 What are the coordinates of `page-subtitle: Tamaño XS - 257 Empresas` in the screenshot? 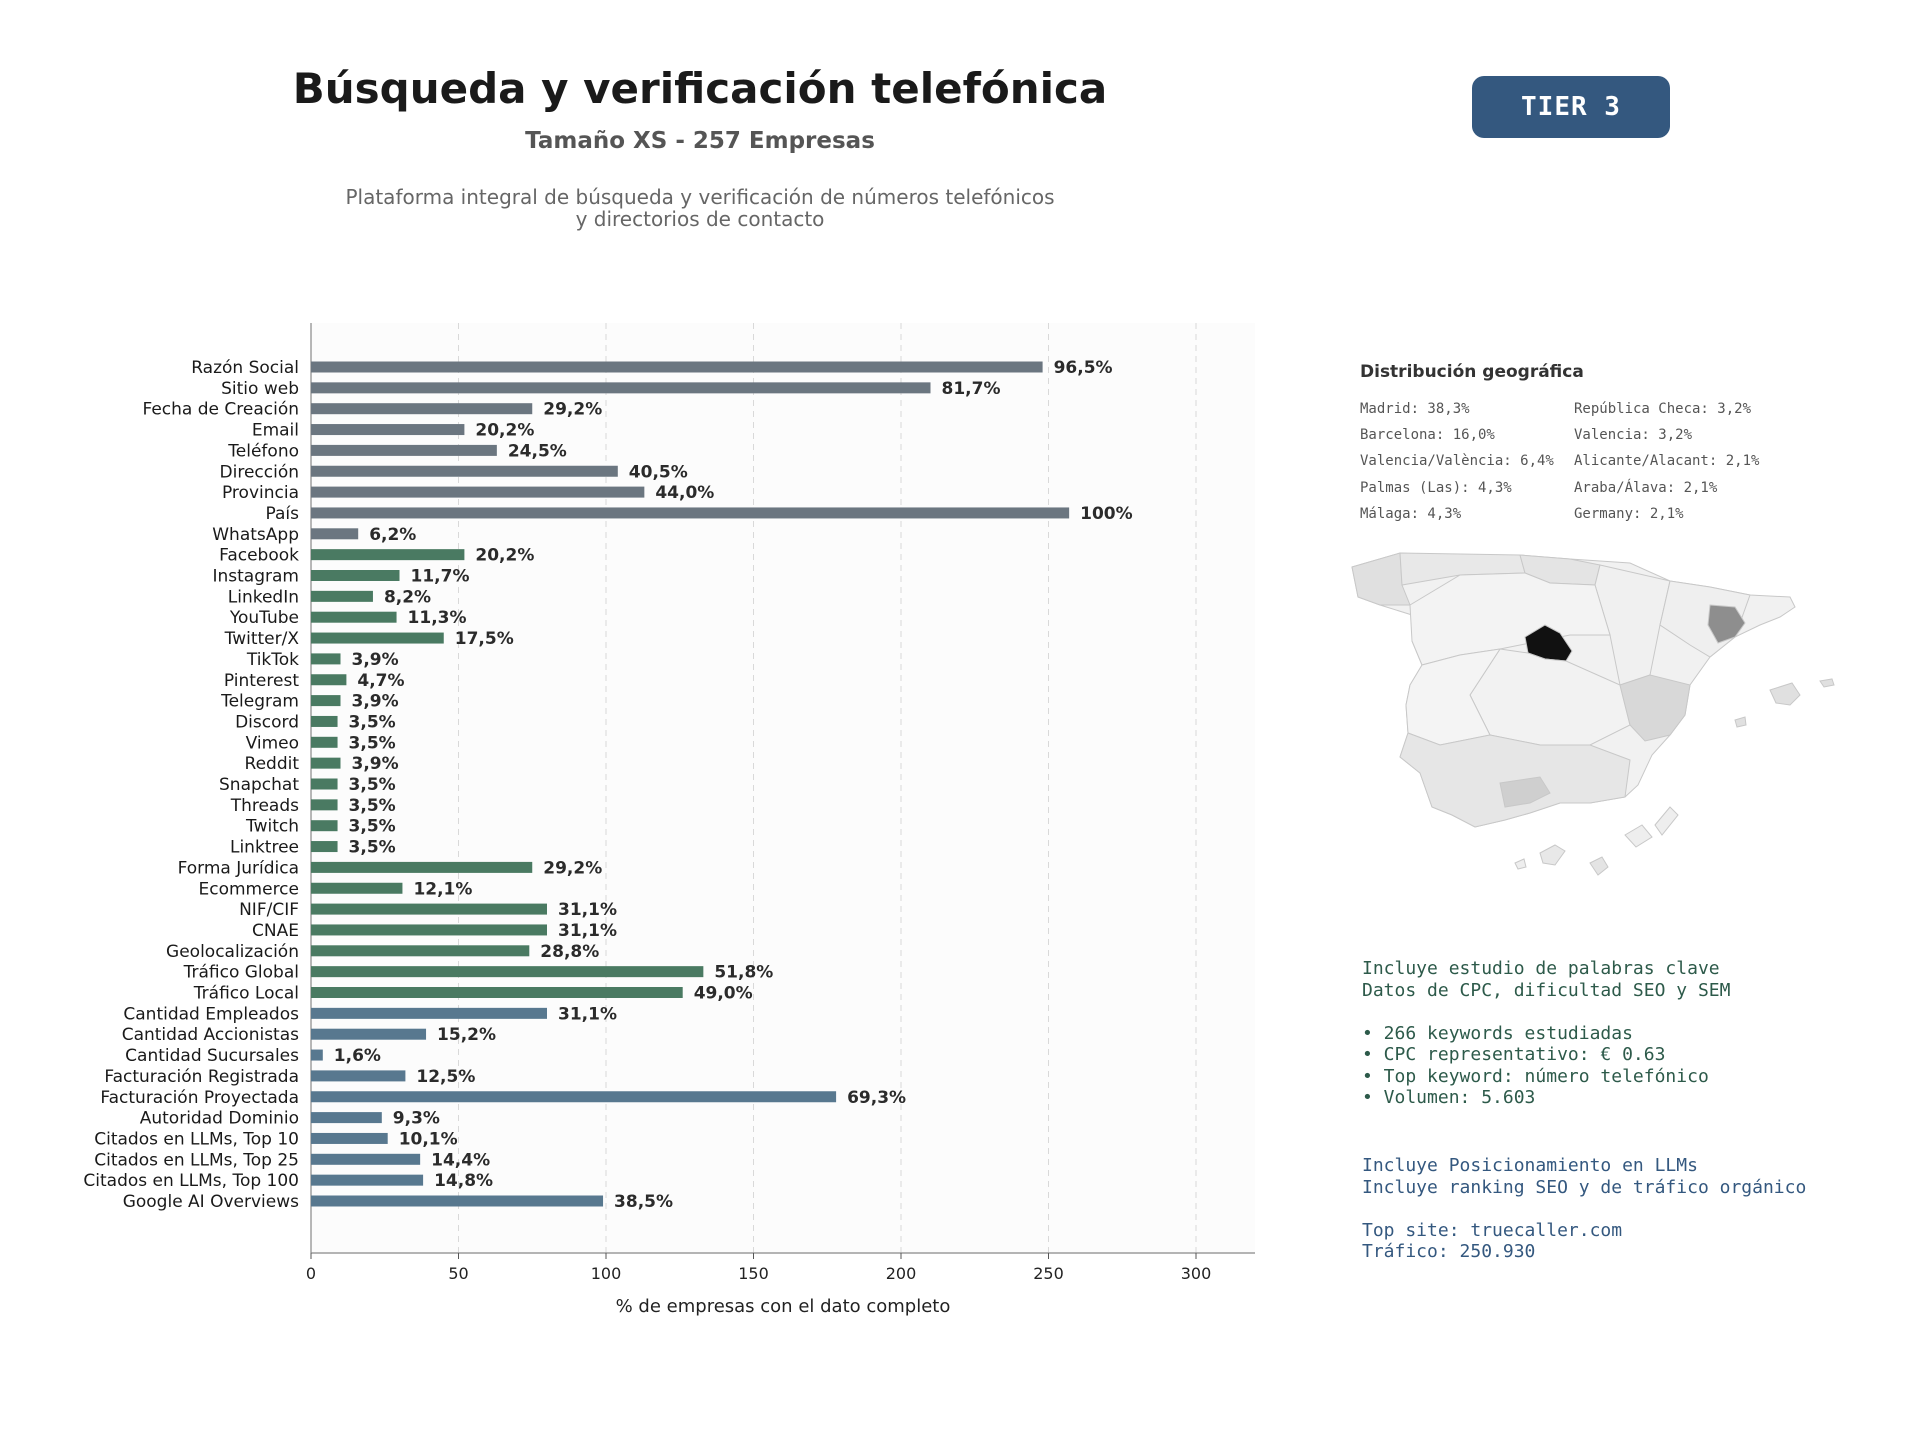 It's located at (700, 141).